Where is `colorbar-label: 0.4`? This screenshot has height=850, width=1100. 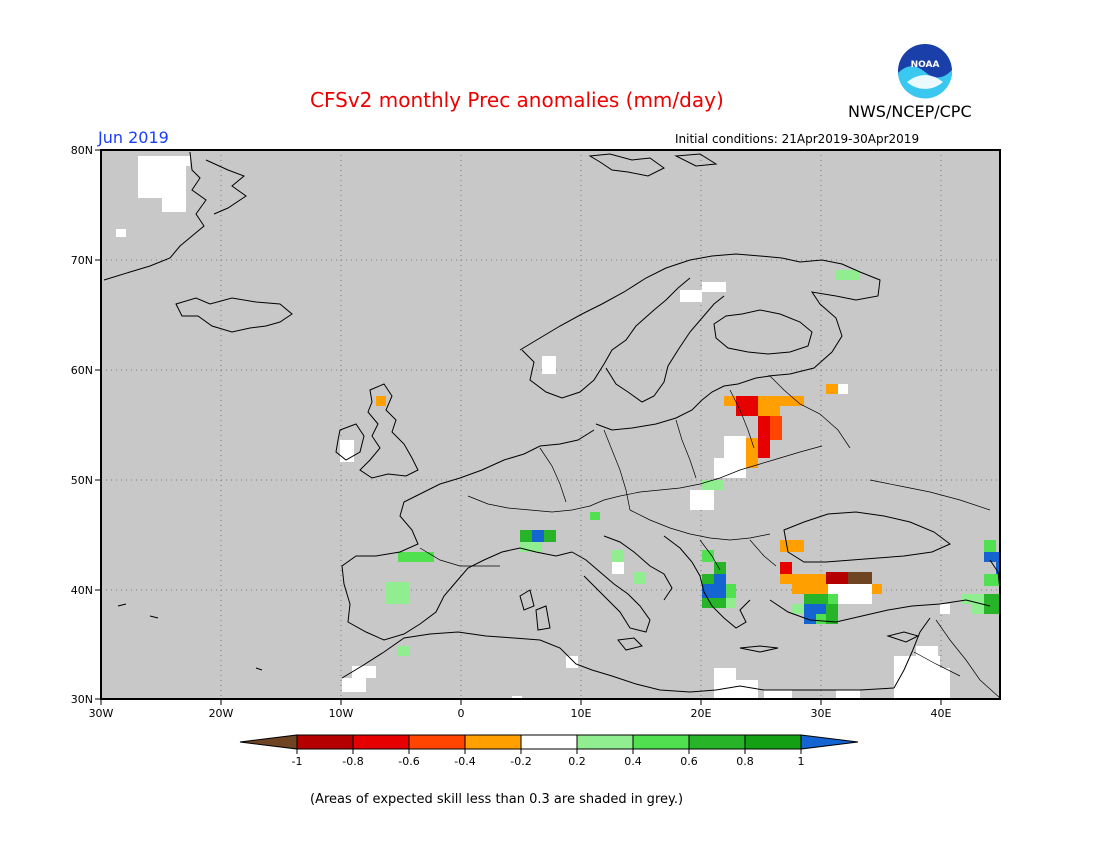
colorbar-label: 0.4 is located at coordinates (633, 761).